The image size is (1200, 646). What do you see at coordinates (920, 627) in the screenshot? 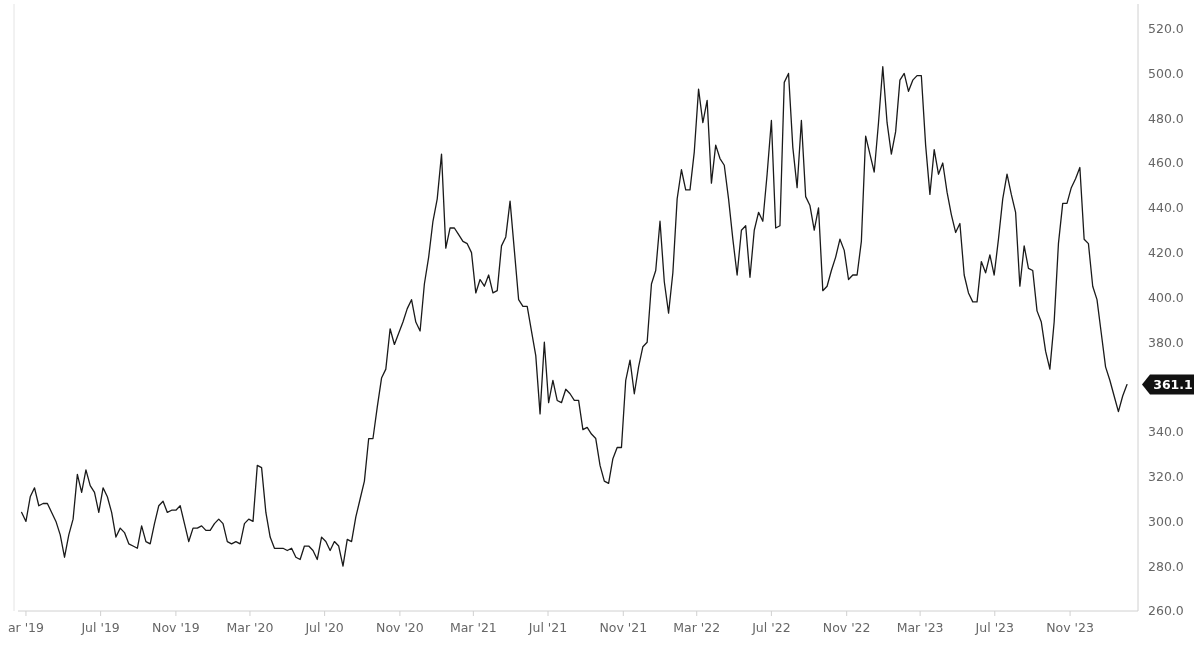
I see `x-tick-label: Mar '23` at bounding box center [920, 627].